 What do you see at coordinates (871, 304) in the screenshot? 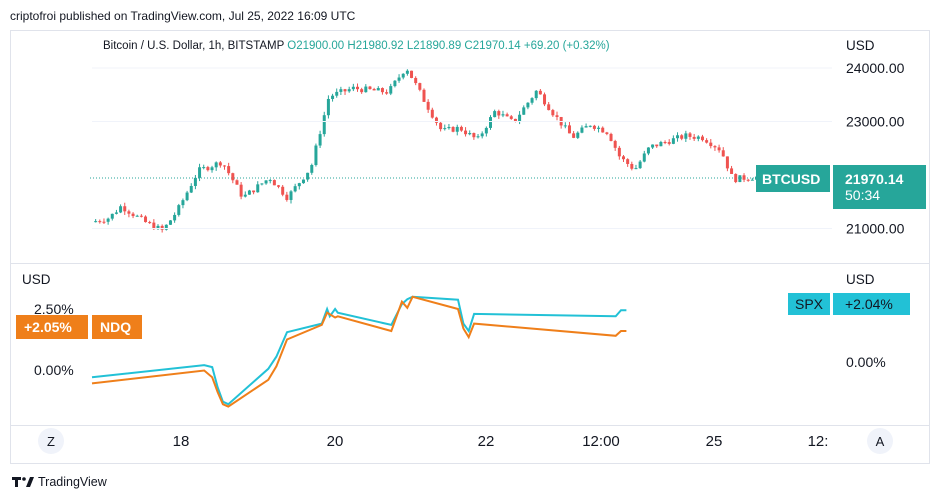
I see `spx-value-badge: +2.04%` at bounding box center [871, 304].